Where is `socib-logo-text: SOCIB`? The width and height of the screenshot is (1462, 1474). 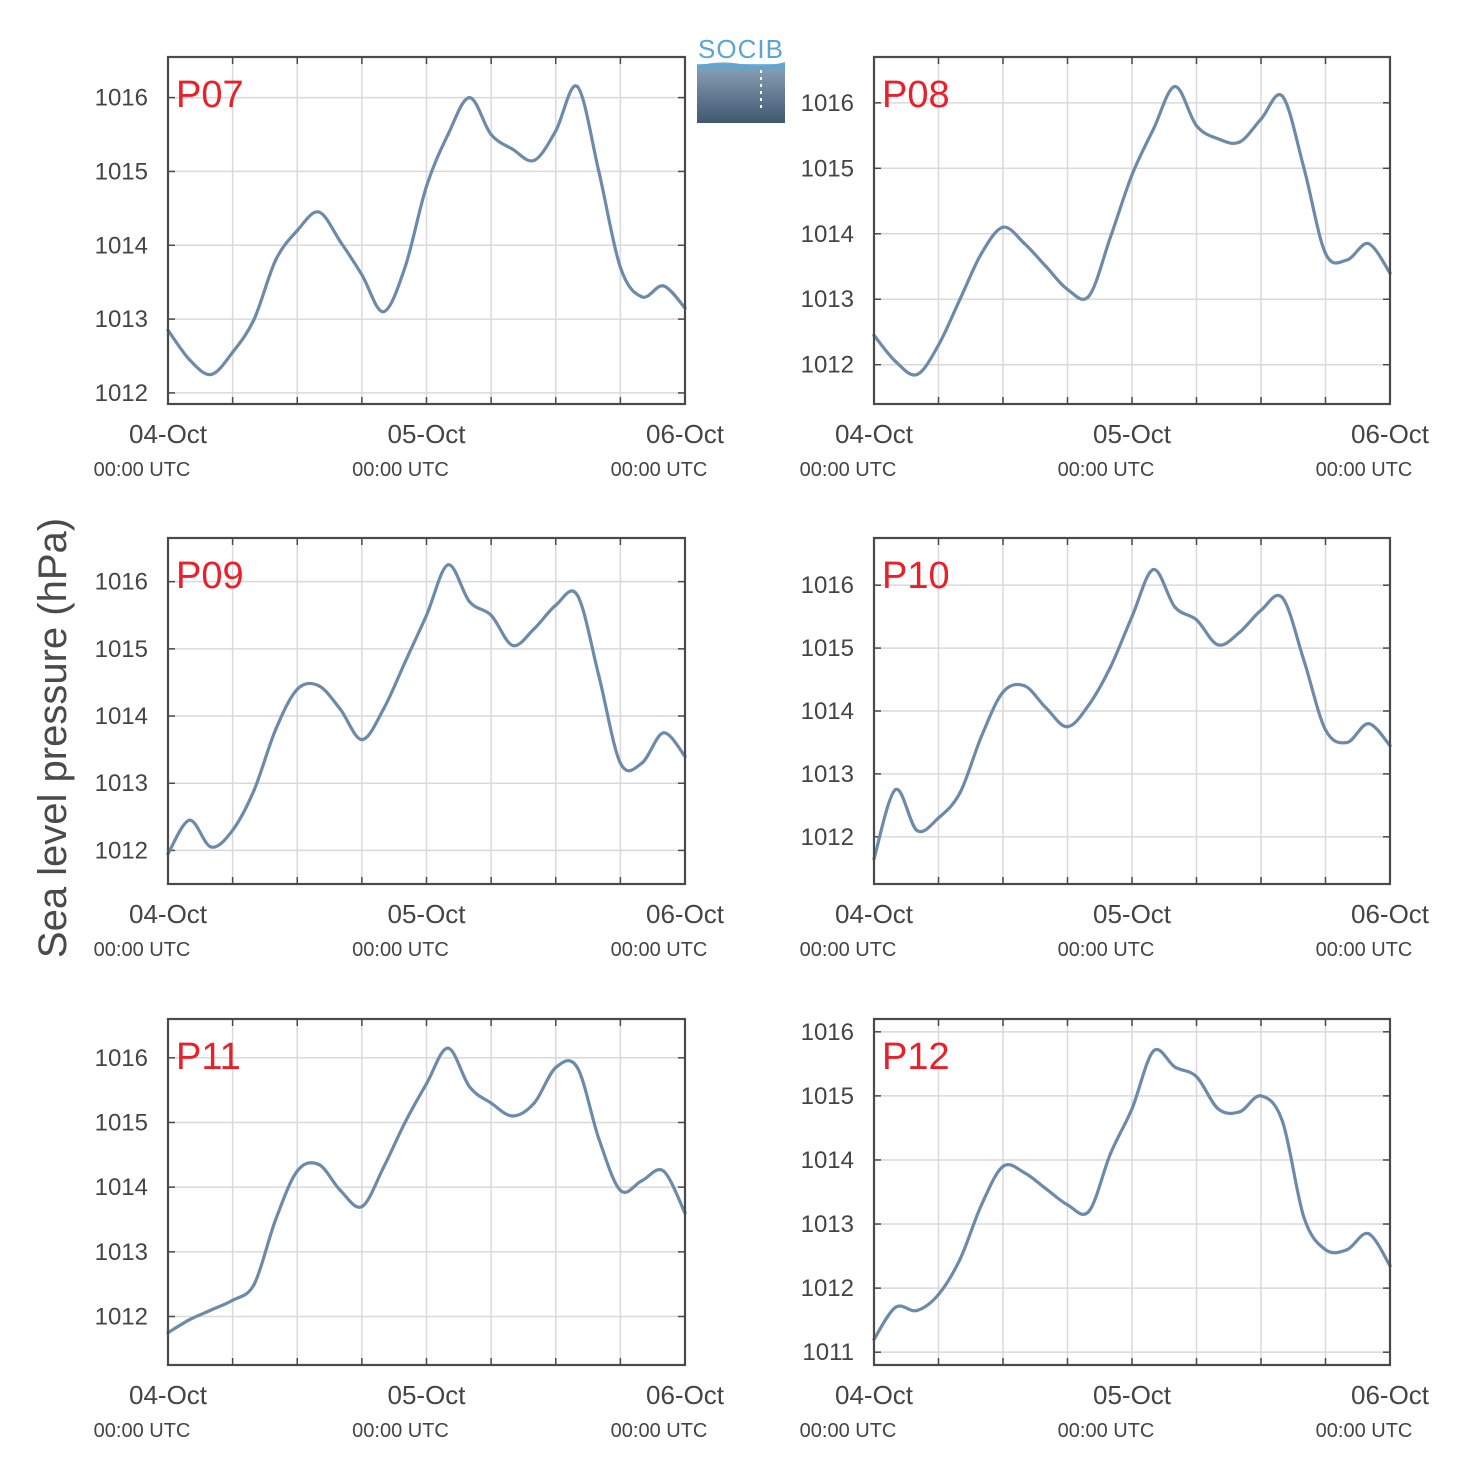 socib-logo-text: SOCIB is located at coordinates (741, 49).